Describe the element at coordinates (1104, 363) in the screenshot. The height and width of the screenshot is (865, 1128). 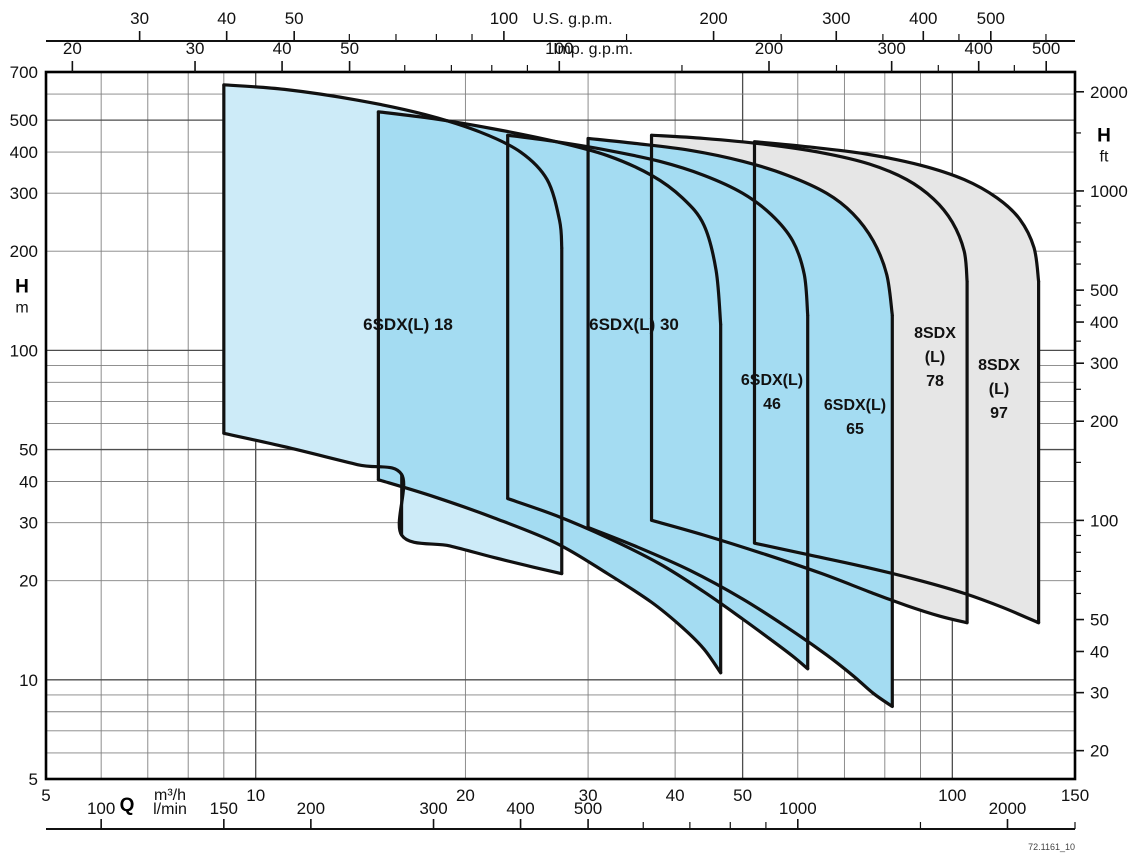
I see `y-right-tick-label: 300` at that location.